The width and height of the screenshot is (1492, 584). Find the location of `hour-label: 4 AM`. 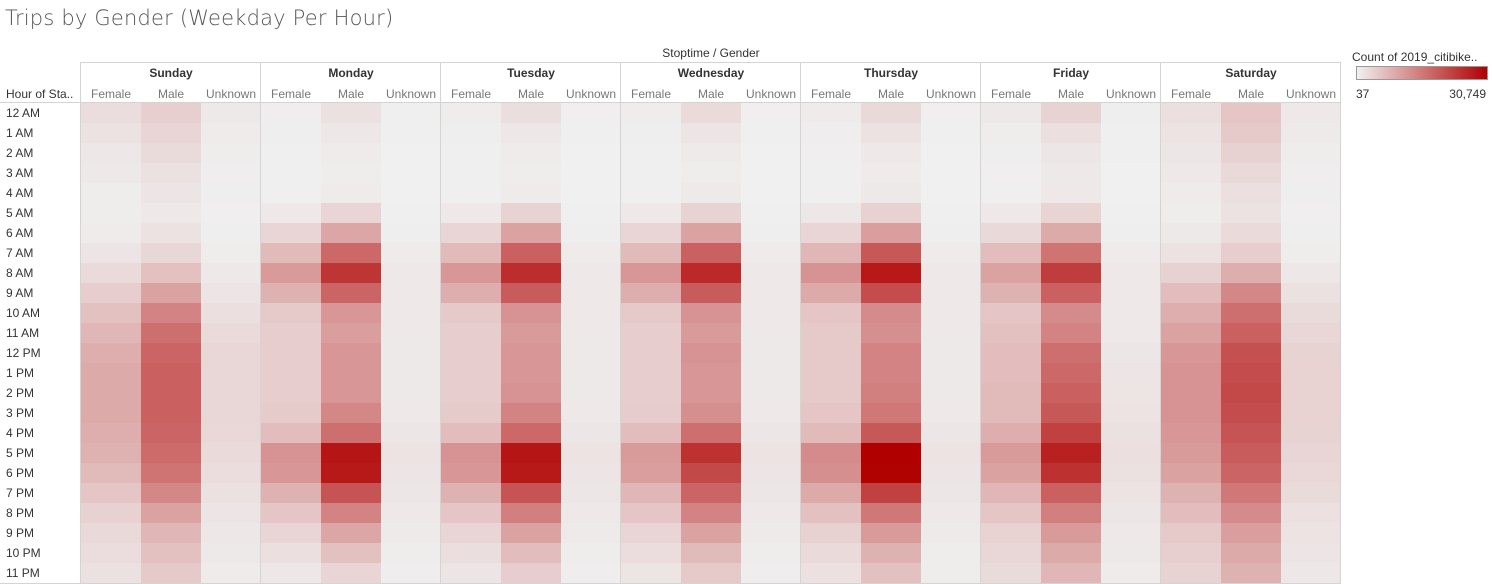

hour-label: 4 AM is located at coordinates (20, 193).